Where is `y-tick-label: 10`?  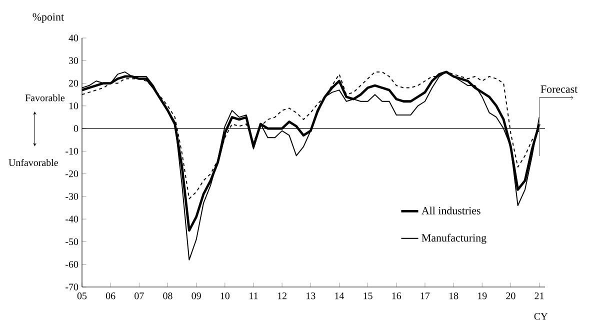
y-tick-label: 10 is located at coordinates (73, 106).